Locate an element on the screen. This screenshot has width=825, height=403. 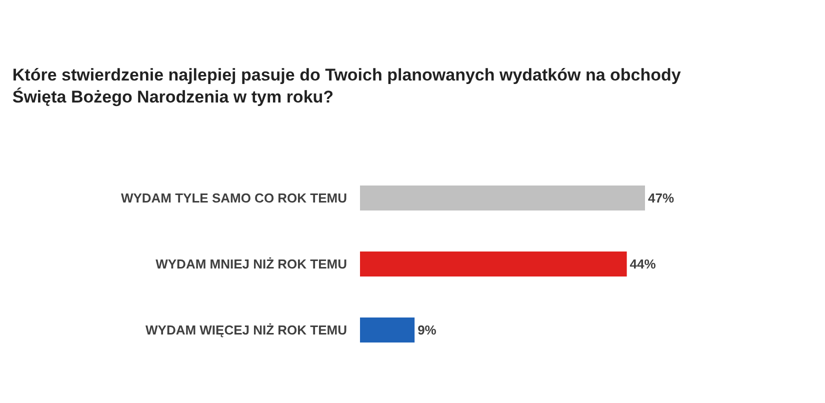
data-label: 47% is located at coordinates (661, 198).